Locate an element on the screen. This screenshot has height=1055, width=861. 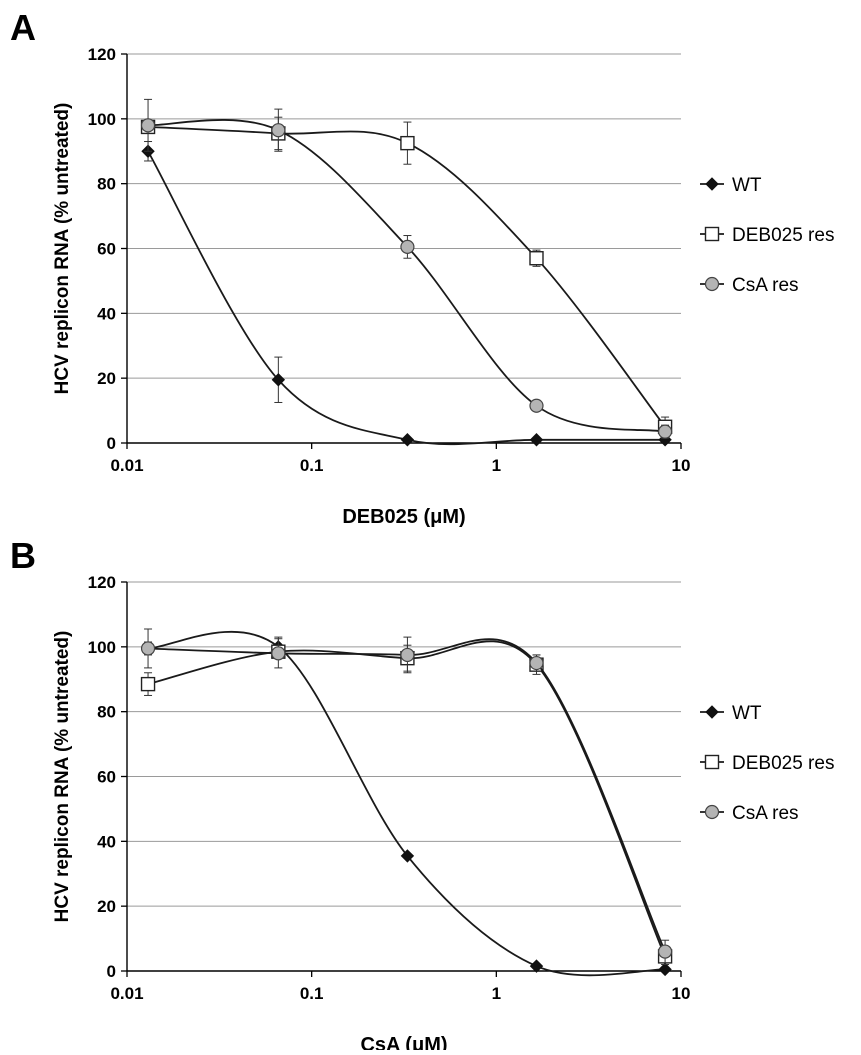
x-axis-label: CsA (μM) is located at coordinates (403, 1042).